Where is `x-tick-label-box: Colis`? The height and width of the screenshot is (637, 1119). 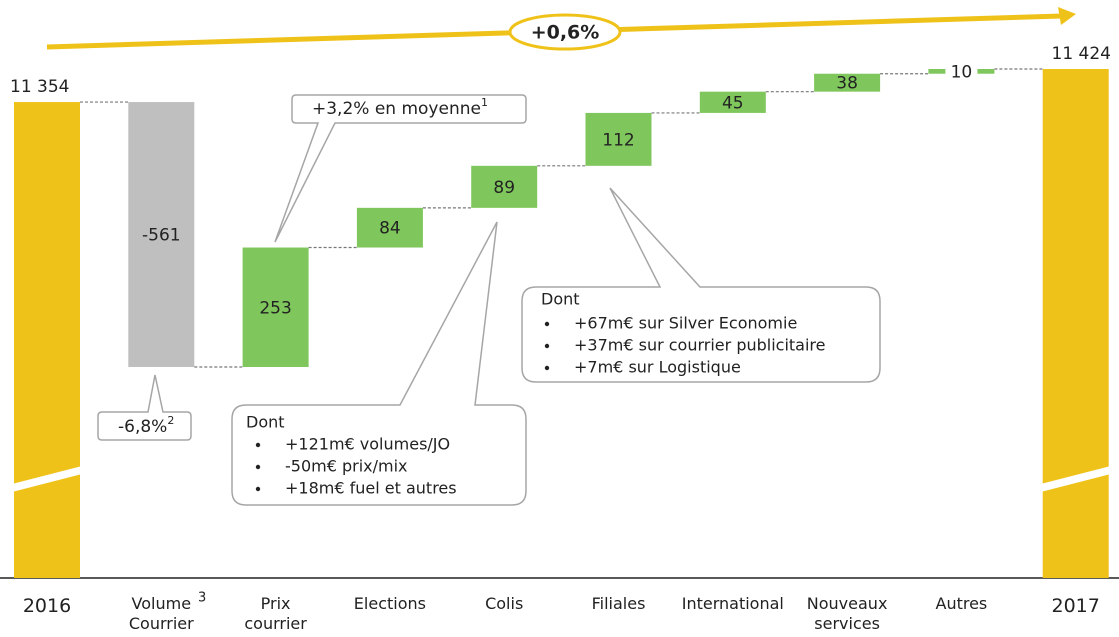 x-tick-label-box: Colis is located at coordinates (504, 604).